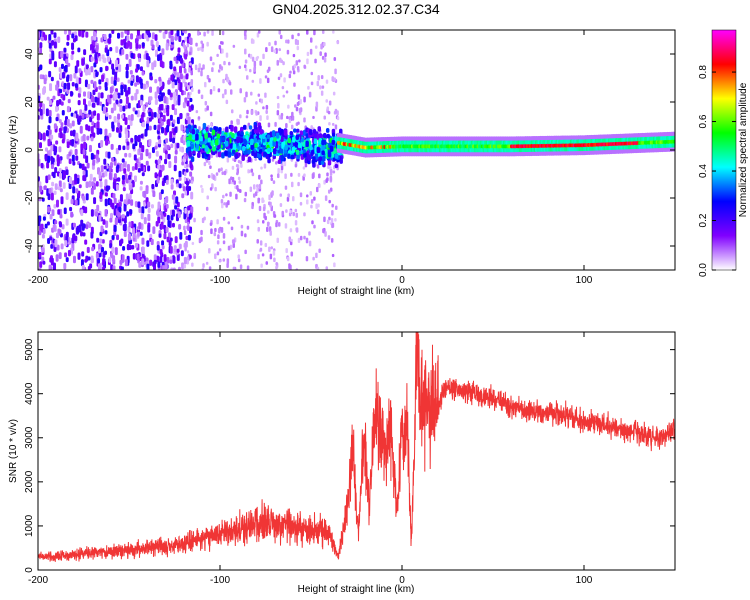  Describe the element at coordinates (29, 570) in the screenshot. I see `snr-y-tick-label: 0` at that location.